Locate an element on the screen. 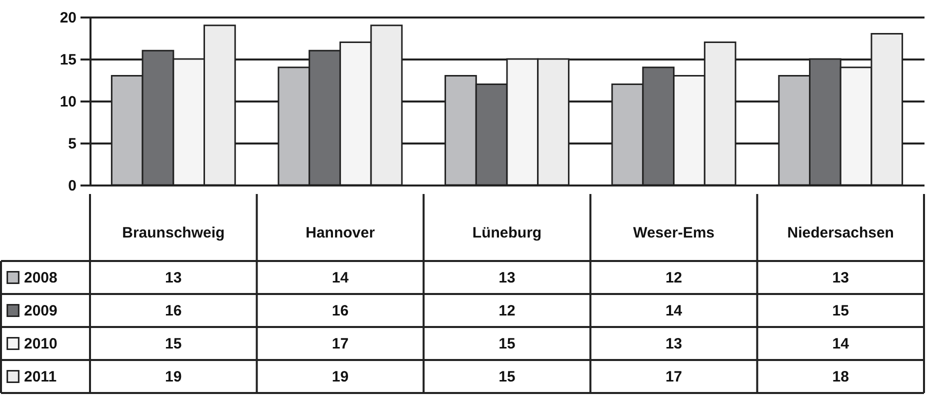 Image resolution: width=931 pixels, height=401 pixels. legend-label: 2010 is located at coordinates (41, 344).